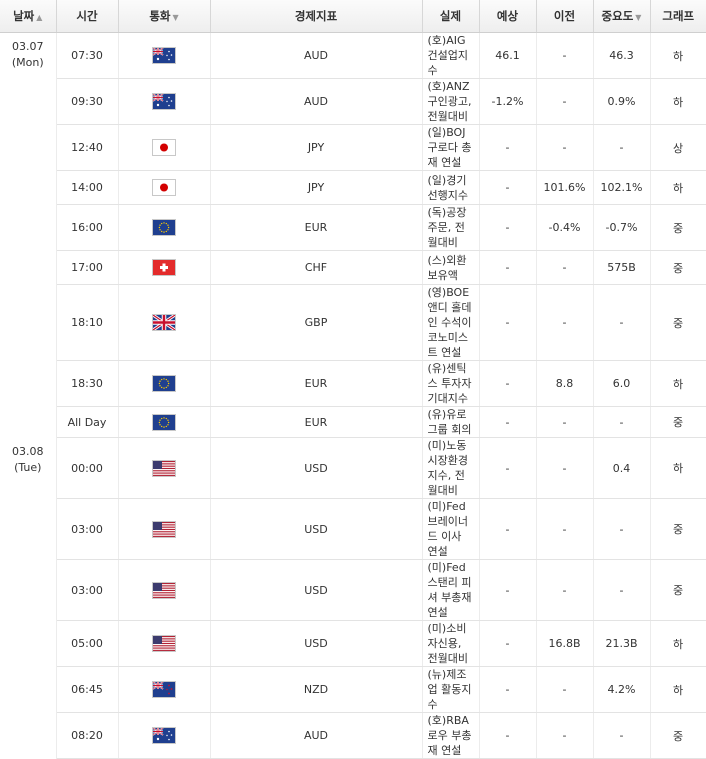 Image resolution: width=706 pixels, height=759 pixels. Describe the element at coordinates (565, 383) in the screenshot. I see `forecast-cell: 8.8` at that location.